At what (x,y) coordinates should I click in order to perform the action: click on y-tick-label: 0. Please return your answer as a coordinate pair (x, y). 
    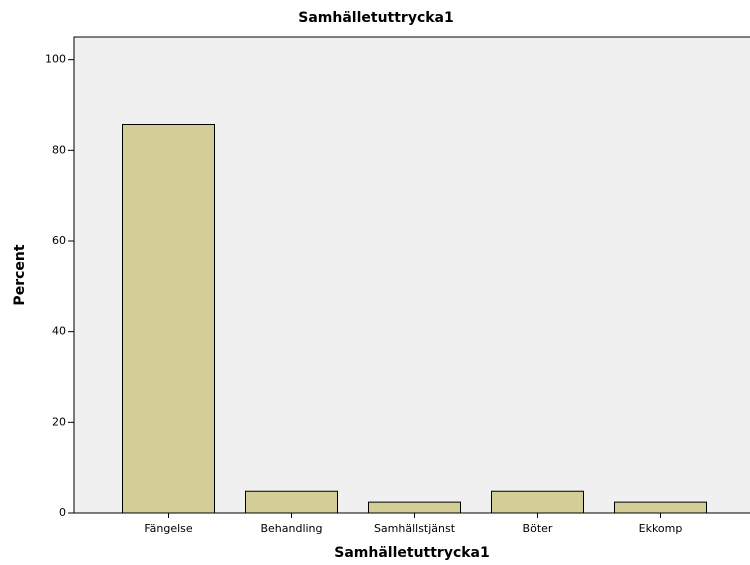
    Looking at the image, I should click on (62, 512).